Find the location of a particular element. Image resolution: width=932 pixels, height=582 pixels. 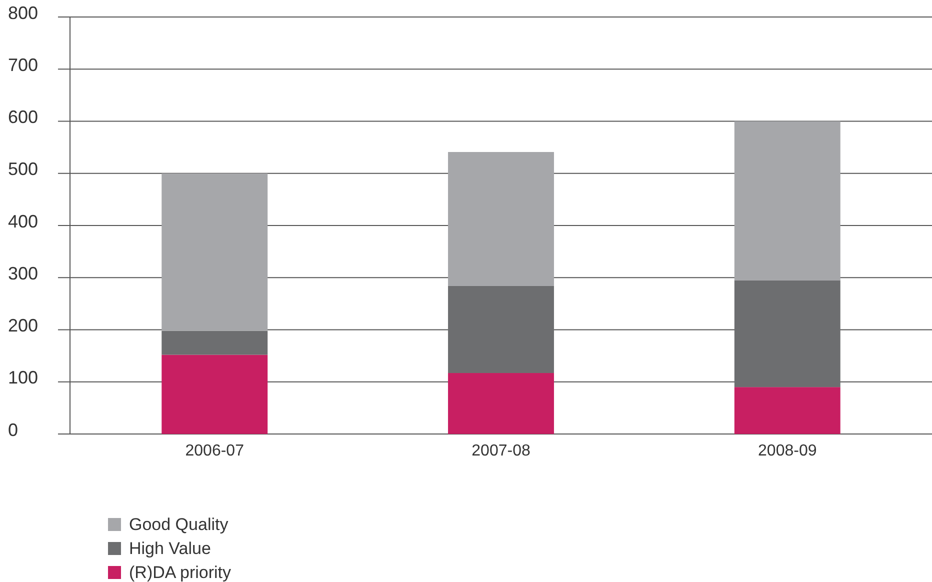

x-tick-label: 2006-07 is located at coordinates (214, 451).